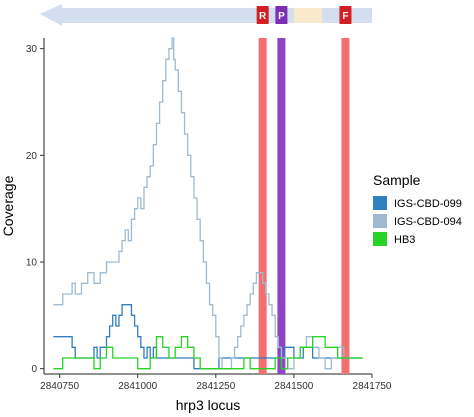 The image size is (474, 417). What do you see at coordinates (32, 263) in the screenshot?
I see `y-tick-label: 10` at bounding box center [32, 263].